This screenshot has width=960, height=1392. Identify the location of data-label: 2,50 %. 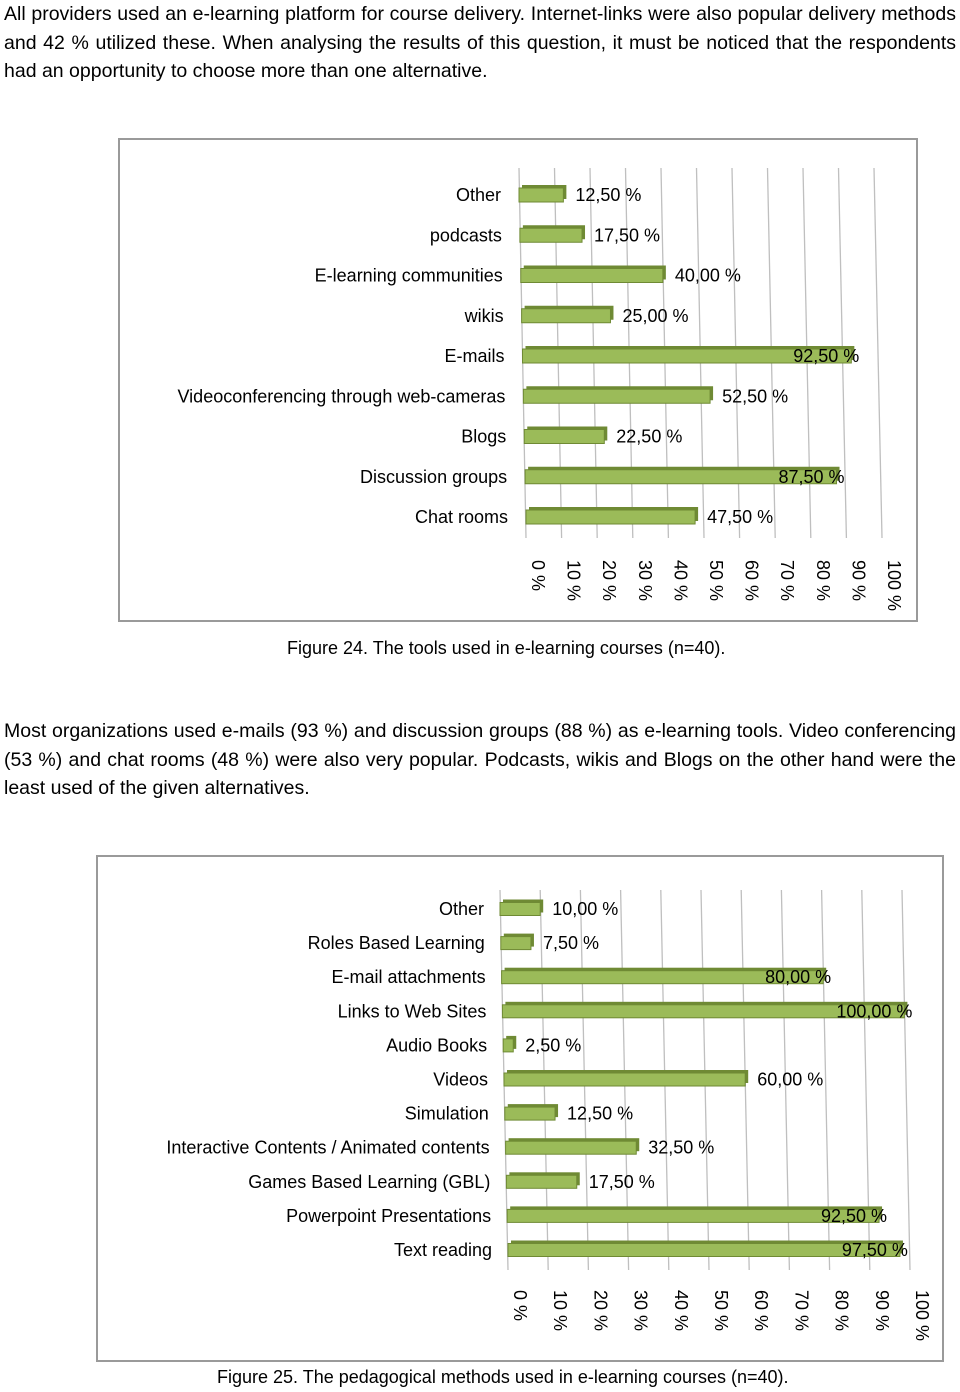
(553, 1045).